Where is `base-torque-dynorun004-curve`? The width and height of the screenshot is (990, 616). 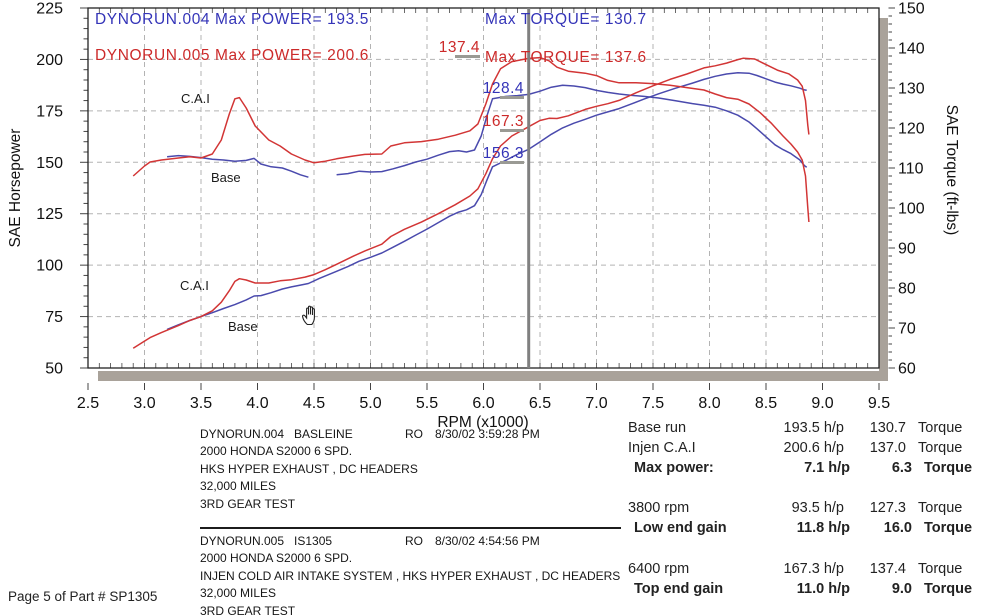
base-torque-dynorun004-curve is located at coordinates (572, 130).